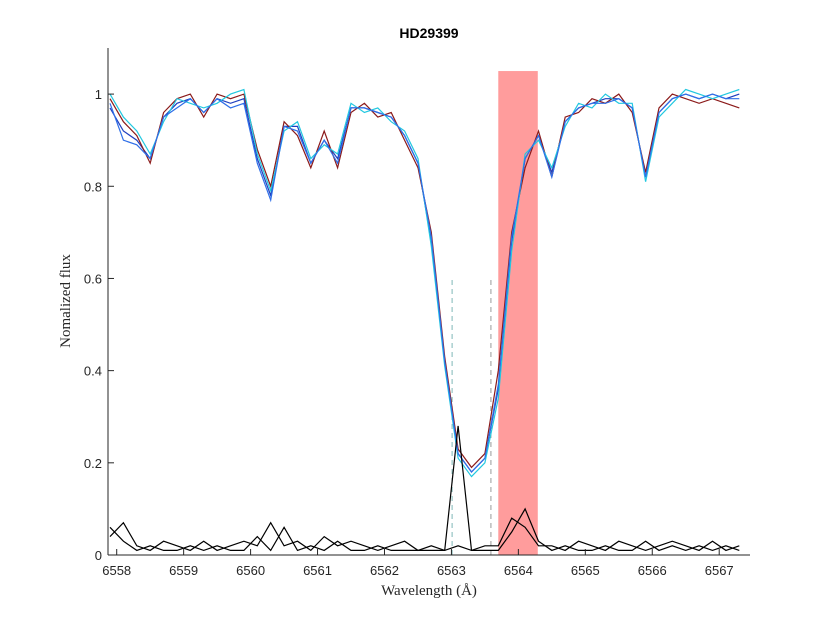 This screenshot has height=623, width=830. Describe the element at coordinates (98, 555) in the screenshot. I see `y-tick-label: 0` at that location.